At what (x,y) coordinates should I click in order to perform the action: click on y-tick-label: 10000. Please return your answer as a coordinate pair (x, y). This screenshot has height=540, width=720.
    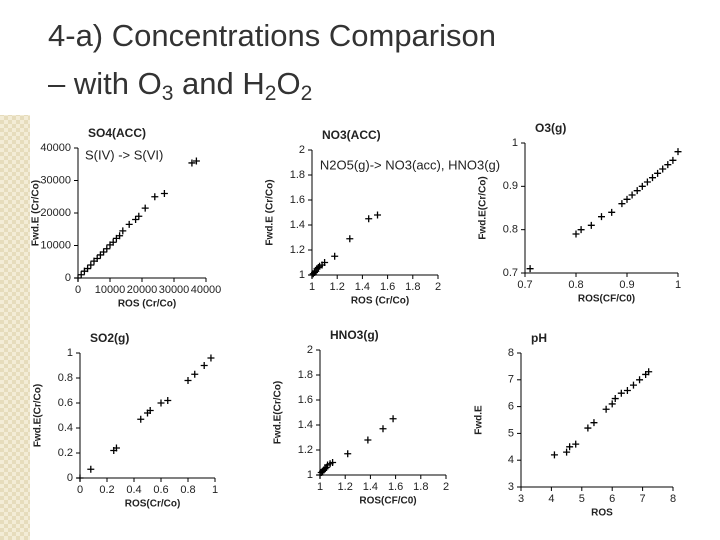
    Looking at the image, I should click on (55, 245).